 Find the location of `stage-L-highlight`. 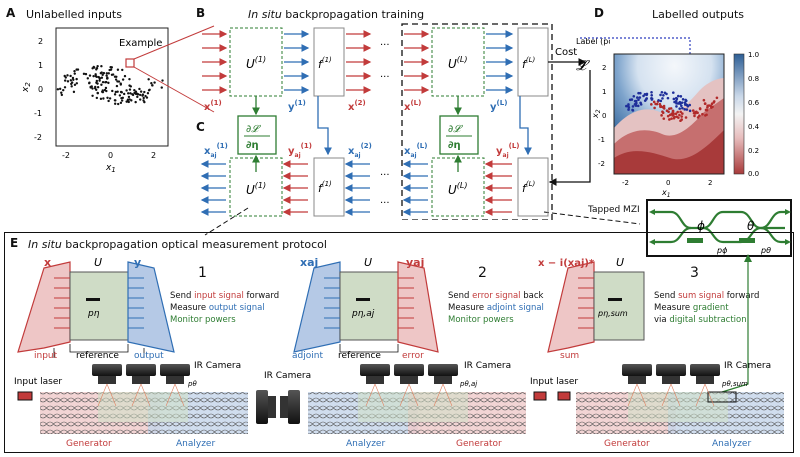

stage-L-highlight is located at coordinates (477, 121).